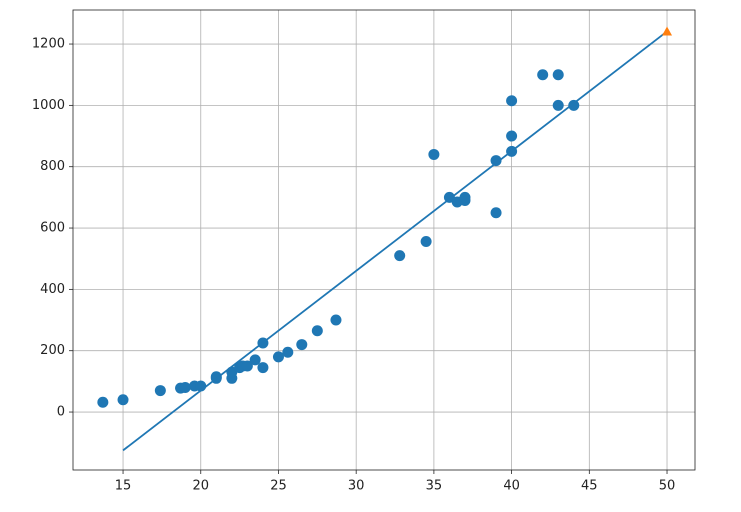  I want to click on x-tick-label: 20, so click(200, 486).